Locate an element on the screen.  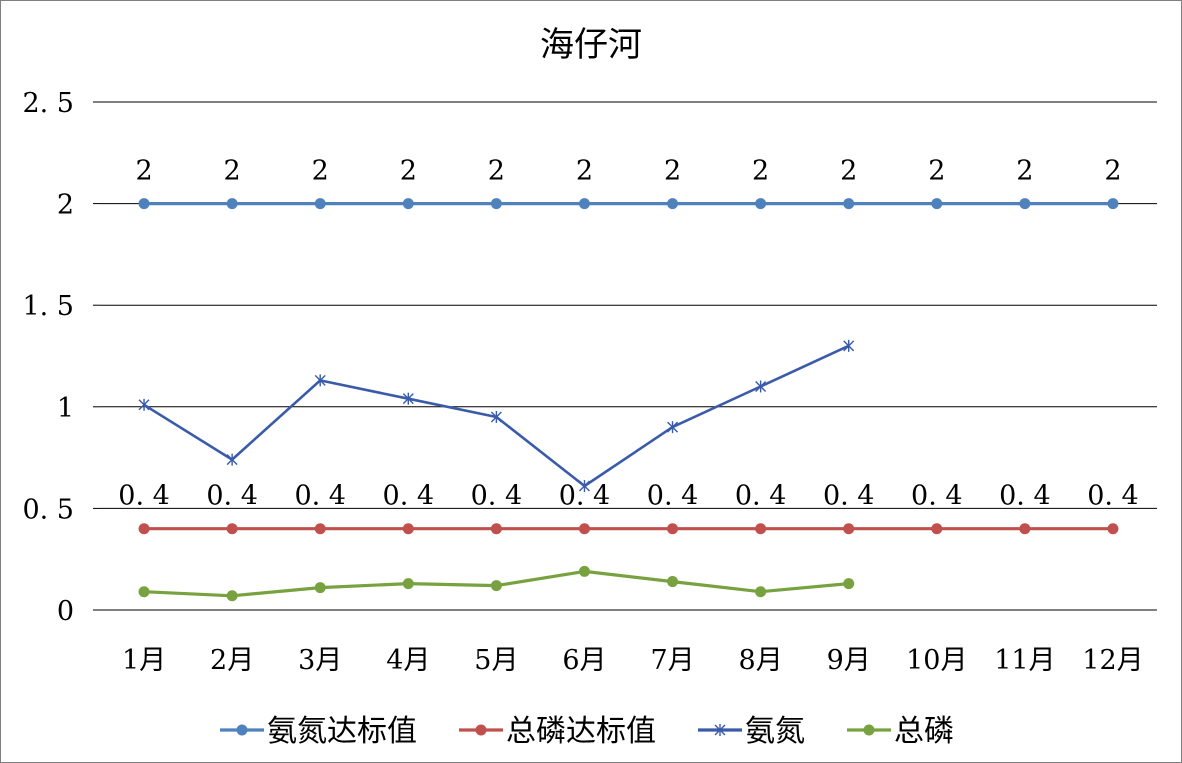
x-axis: 1月 2月 3月 4月 5月 6月 7月 8月 9月 10月 11月 12月 is located at coordinates (633, 660).